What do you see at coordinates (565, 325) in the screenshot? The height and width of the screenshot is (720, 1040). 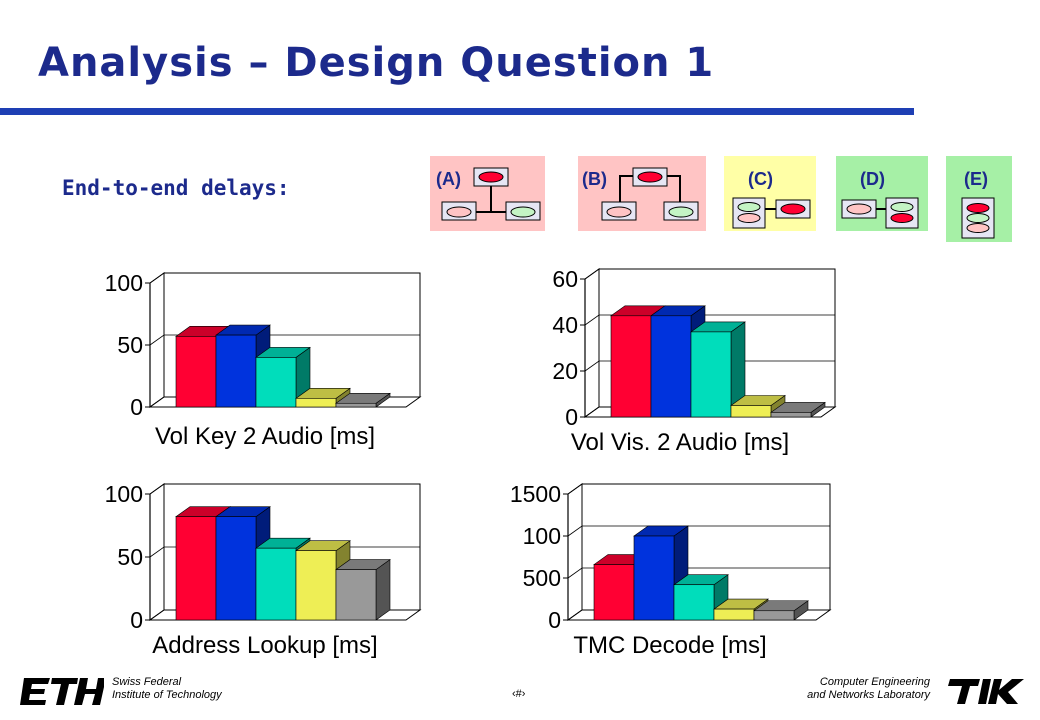 I see `chart-tick-label: 40` at bounding box center [565, 325].